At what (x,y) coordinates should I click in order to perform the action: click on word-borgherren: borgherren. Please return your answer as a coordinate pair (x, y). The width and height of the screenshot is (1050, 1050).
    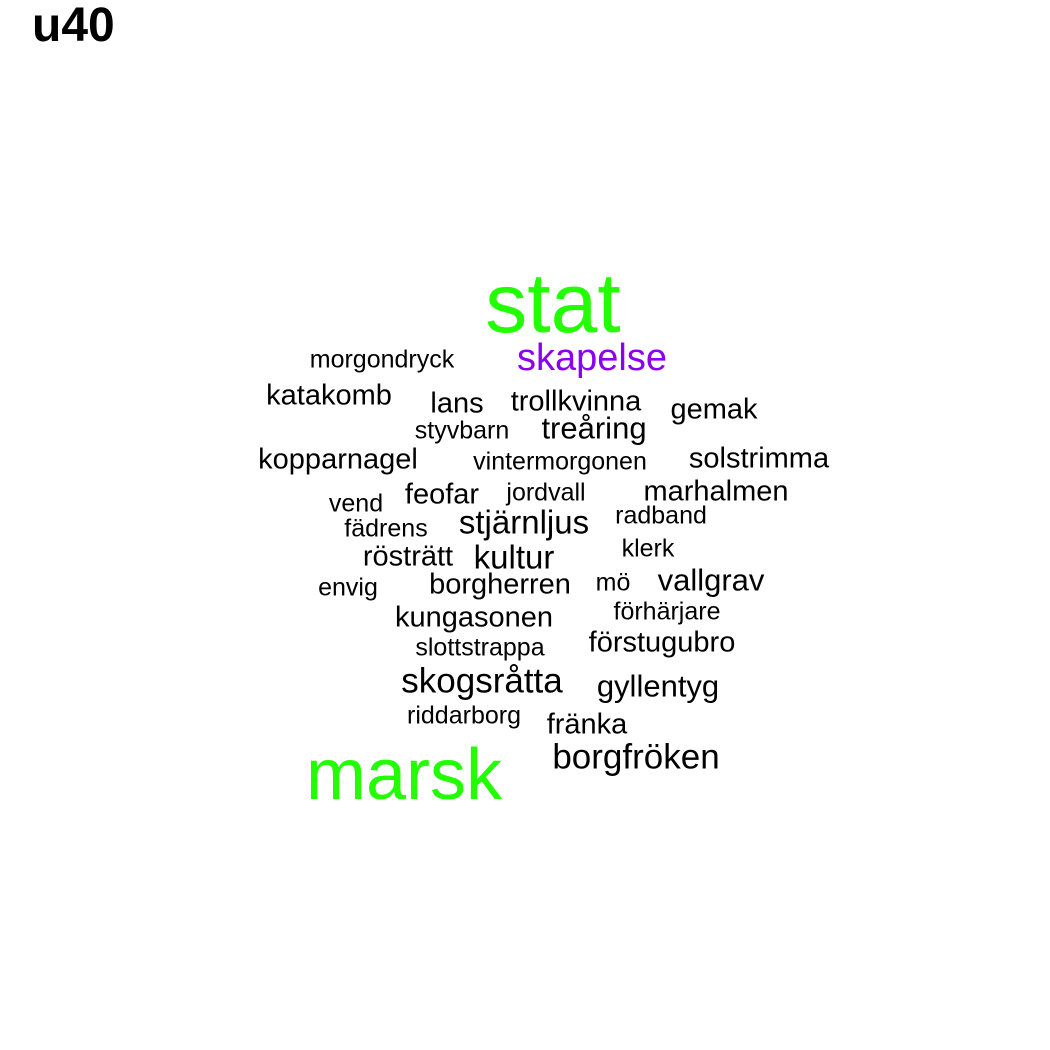
    Looking at the image, I should click on (500, 584).